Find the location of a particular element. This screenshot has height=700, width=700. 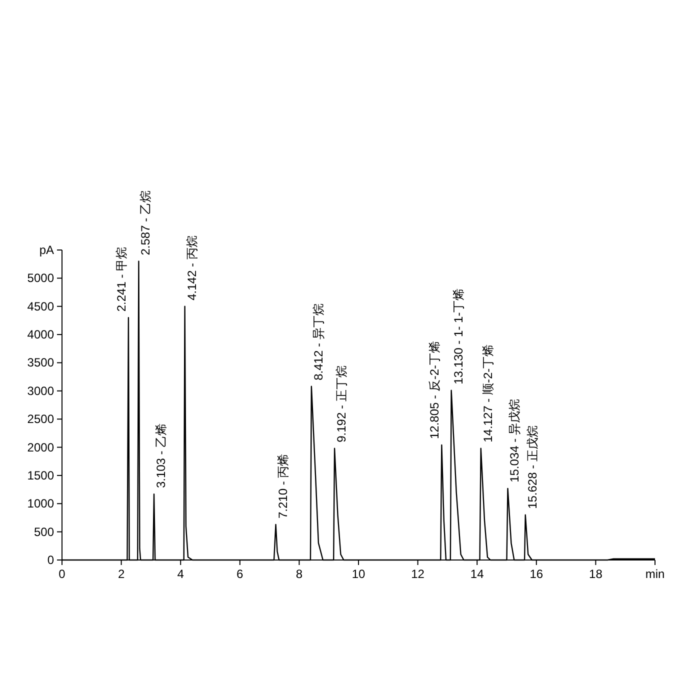

annotation: 15.628 - 正戊烷 is located at coordinates (532, 467).